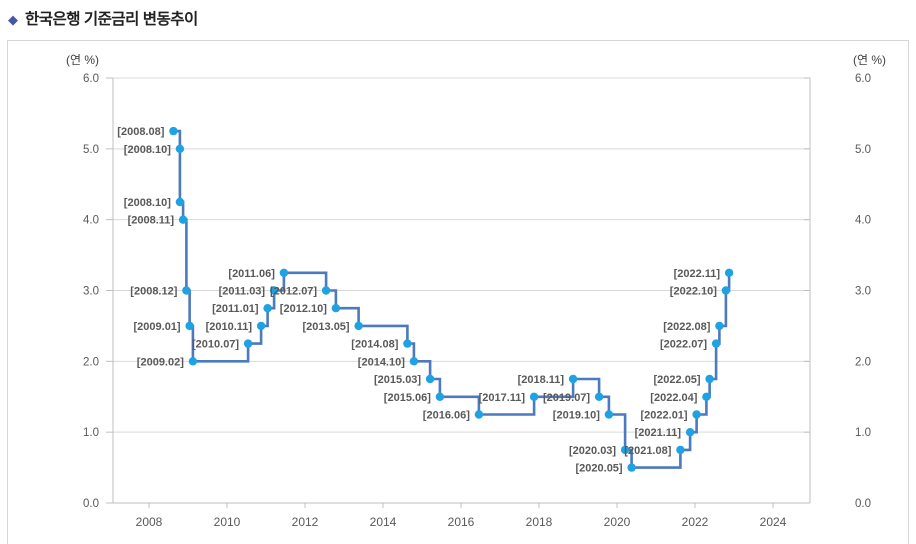 The image size is (916, 544). I want to click on data-point-label: [2022.04], so click(673, 398).